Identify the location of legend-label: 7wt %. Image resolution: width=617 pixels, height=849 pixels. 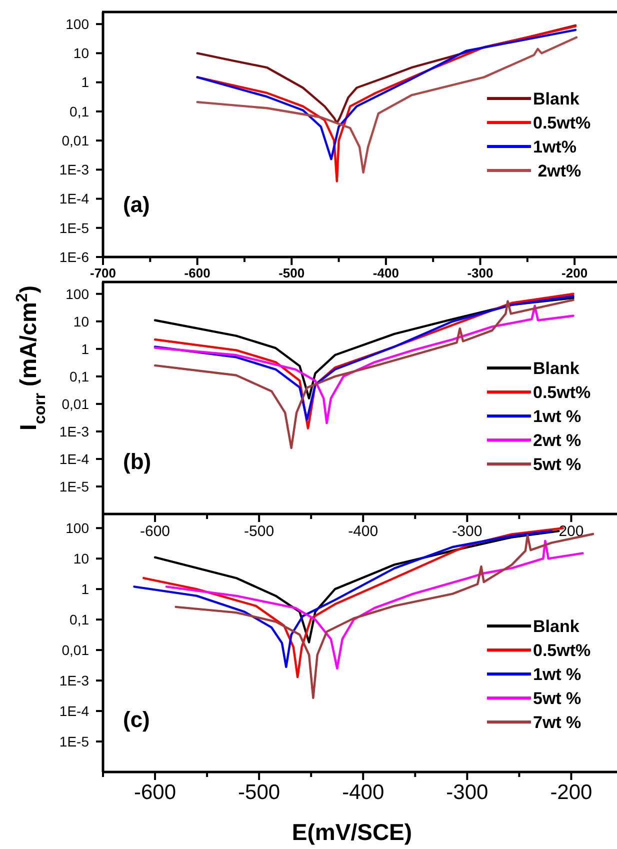
(557, 722).